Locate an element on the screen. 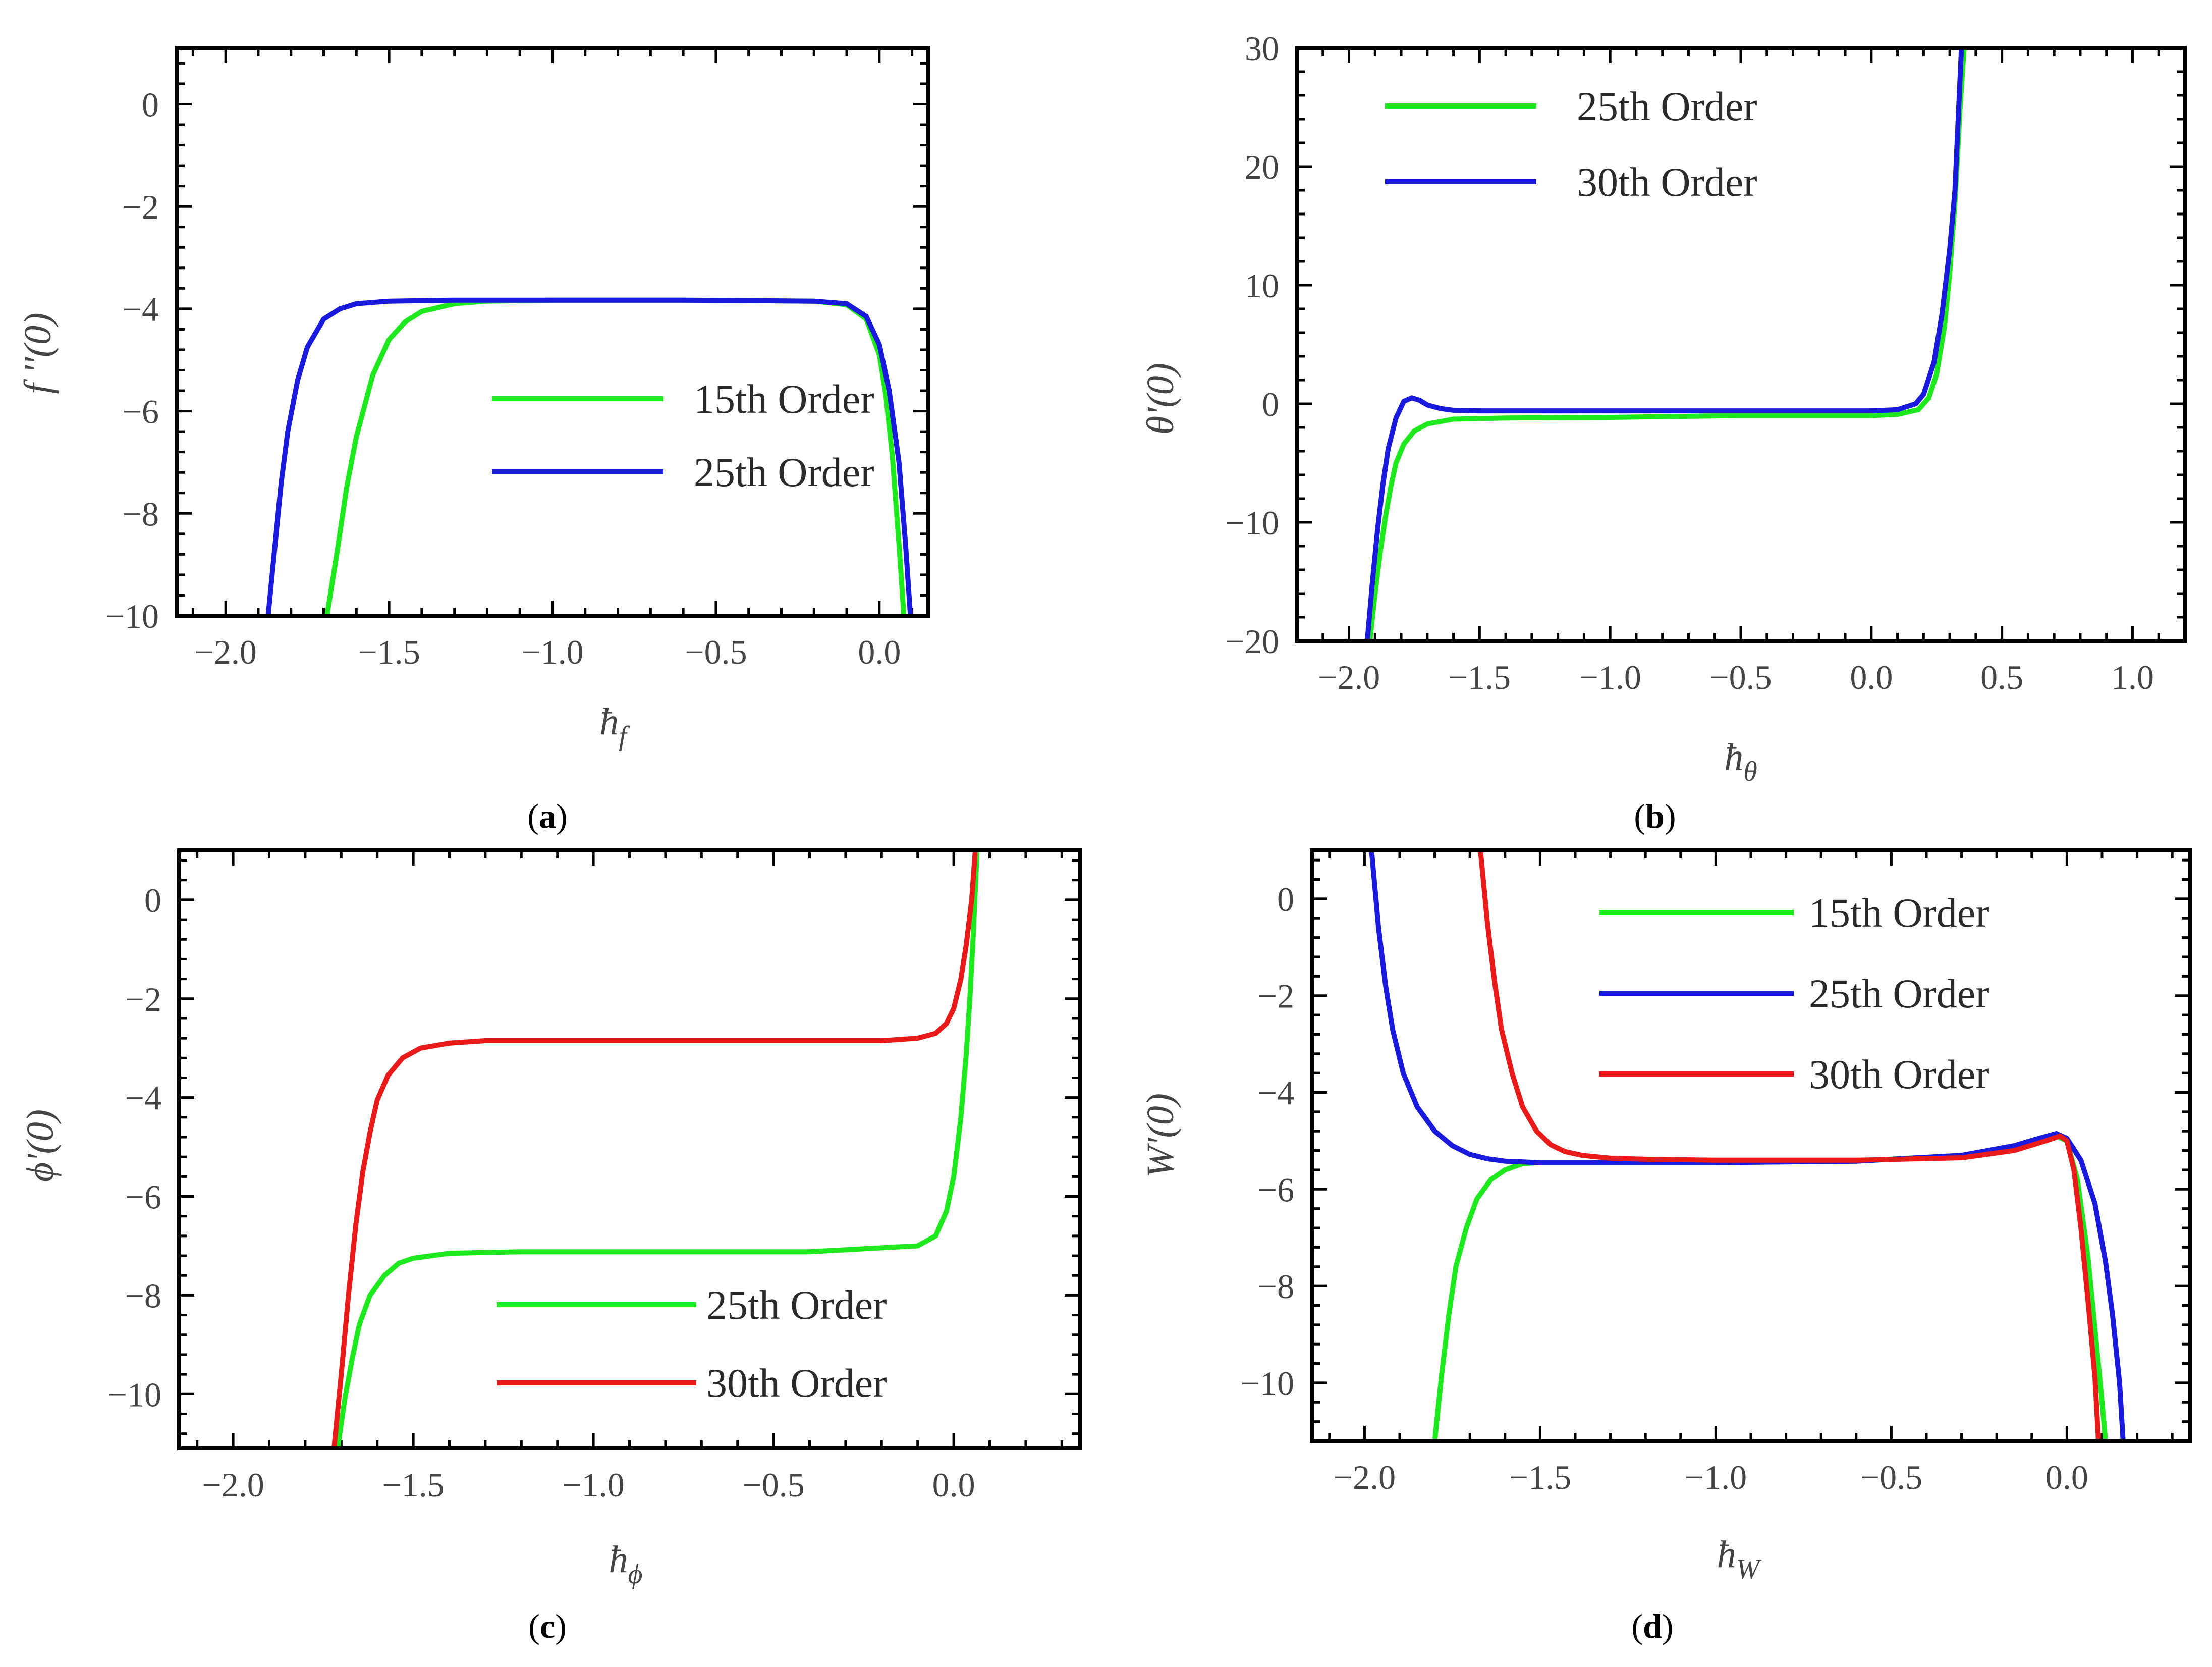 Image resolution: width=2212 pixels, height=1667 pixels. y-tick-label: −20 is located at coordinates (1252, 642).